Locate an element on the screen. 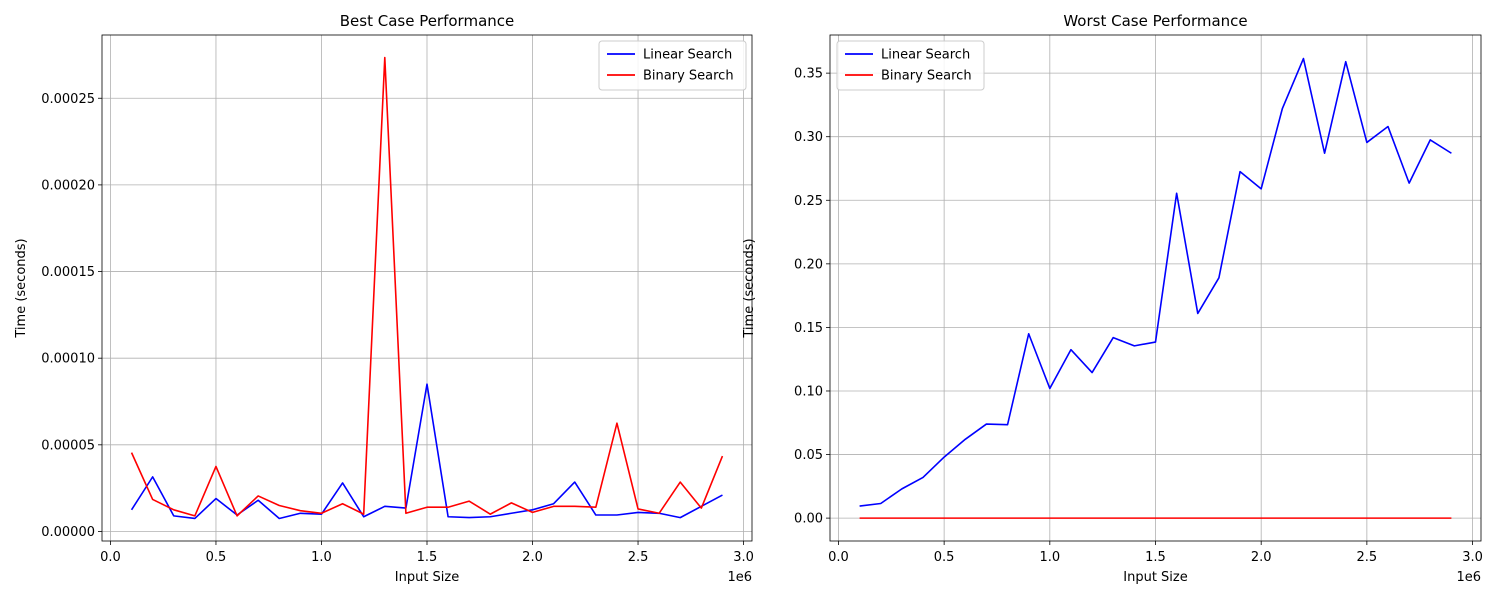 This screenshot has height=600, width=1500. worst-case-y-axis-label: Time (seconds) is located at coordinates (749, 288).